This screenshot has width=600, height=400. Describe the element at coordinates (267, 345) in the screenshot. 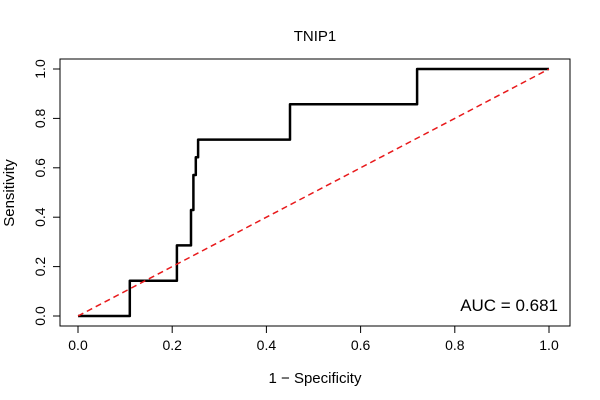

I see `x-tick-label: 0.4` at that location.